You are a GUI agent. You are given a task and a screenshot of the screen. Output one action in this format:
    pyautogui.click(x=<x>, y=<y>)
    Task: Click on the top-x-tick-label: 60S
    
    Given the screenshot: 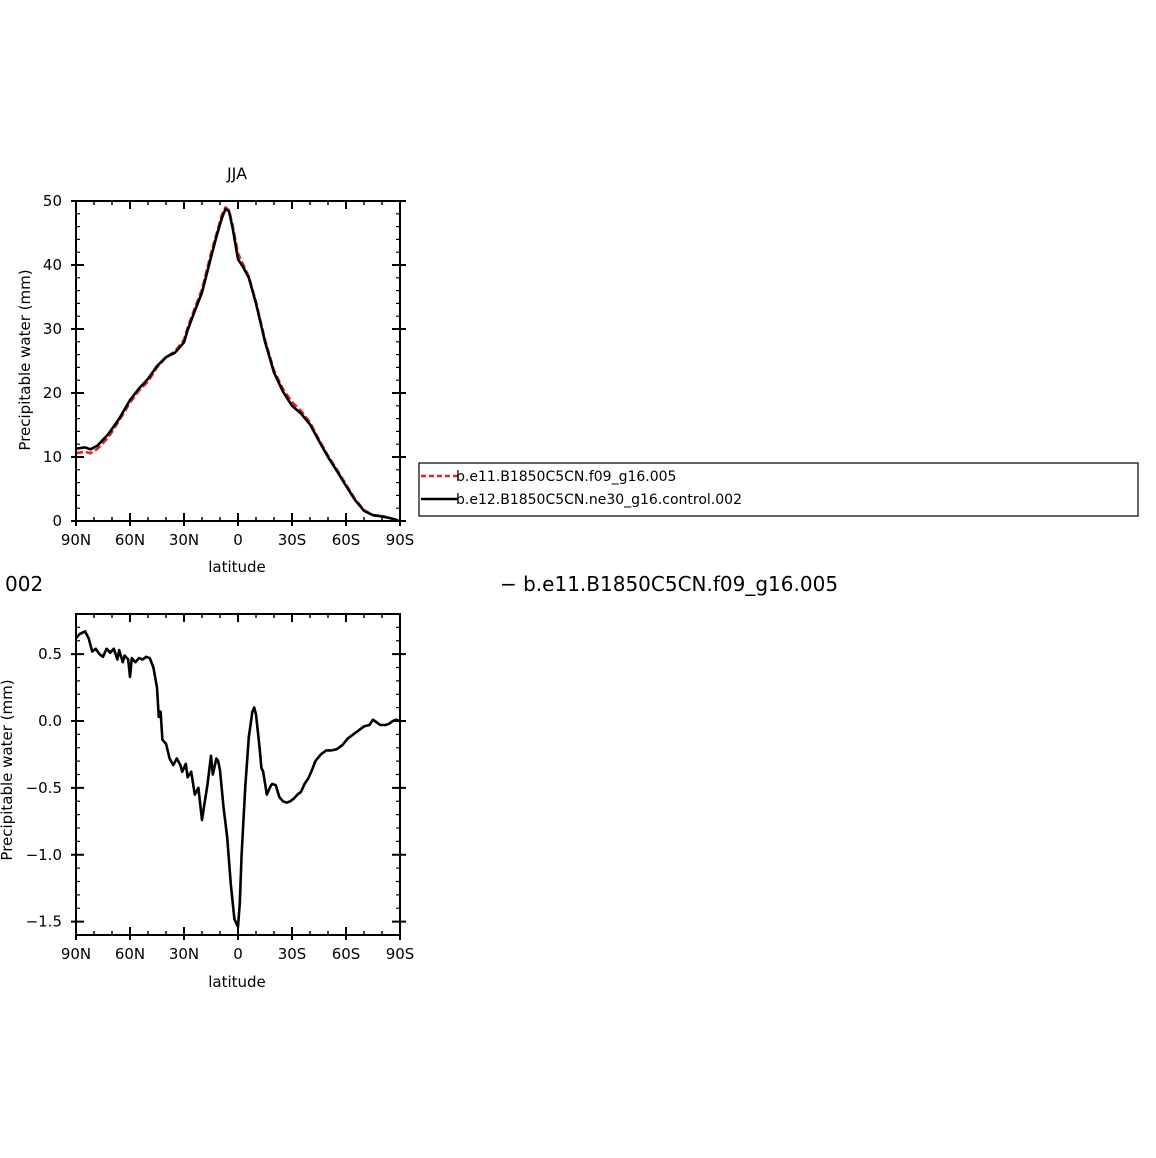 What is the action you would take?
    pyautogui.click(x=346, y=540)
    